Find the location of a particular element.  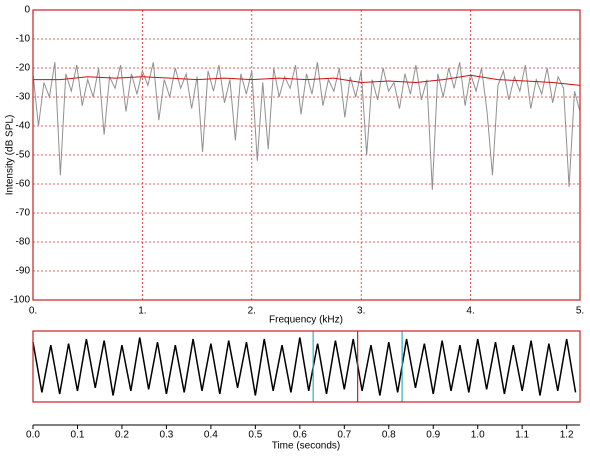

x-tick-label: 1.1 is located at coordinates (522, 435).